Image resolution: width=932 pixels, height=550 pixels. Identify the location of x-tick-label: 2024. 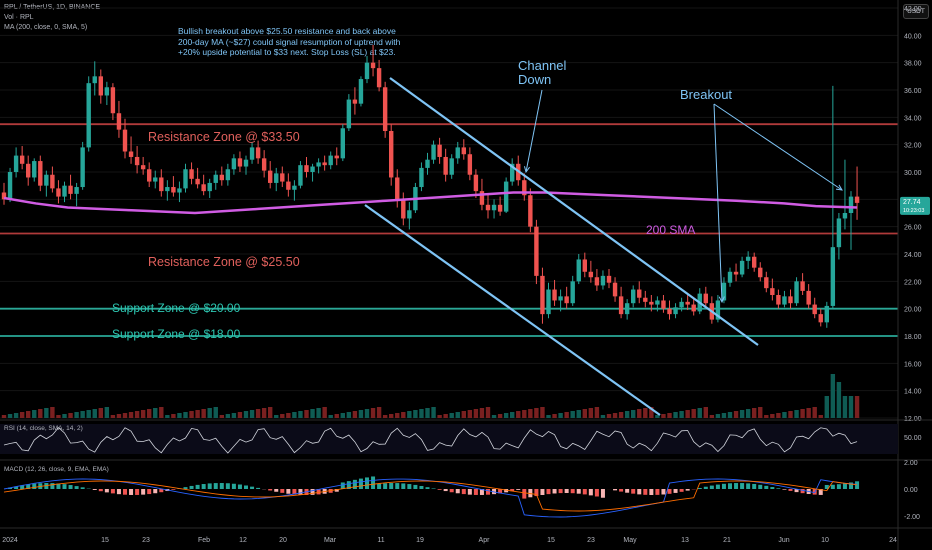
(10, 540).